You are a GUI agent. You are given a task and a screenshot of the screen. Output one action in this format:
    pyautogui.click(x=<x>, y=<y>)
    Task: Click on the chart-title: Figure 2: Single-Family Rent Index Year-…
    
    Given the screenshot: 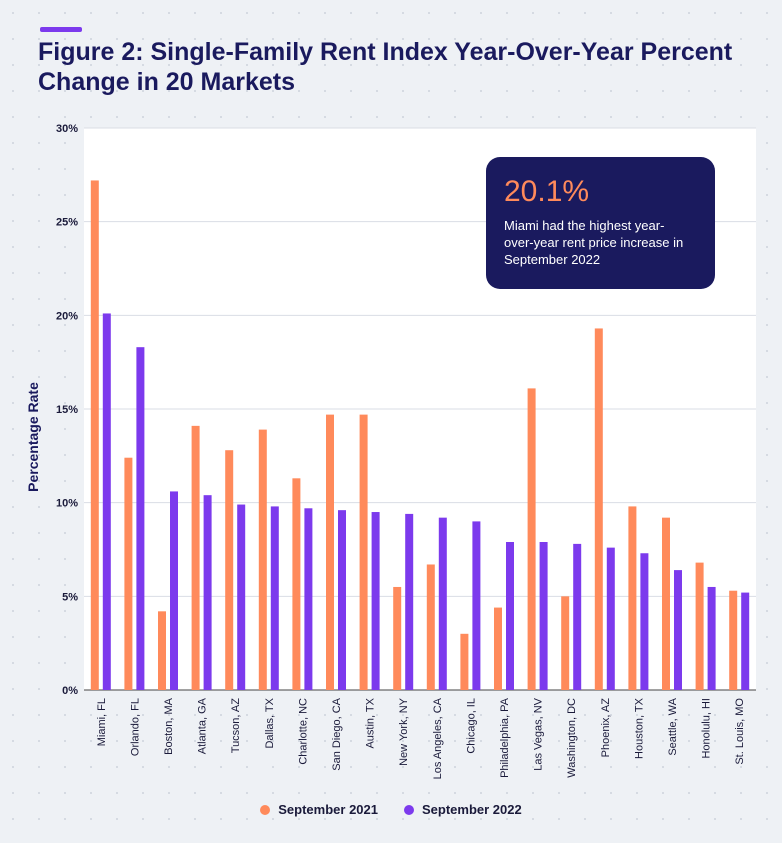 What is the action you would take?
    pyautogui.click(x=385, y=67)
    